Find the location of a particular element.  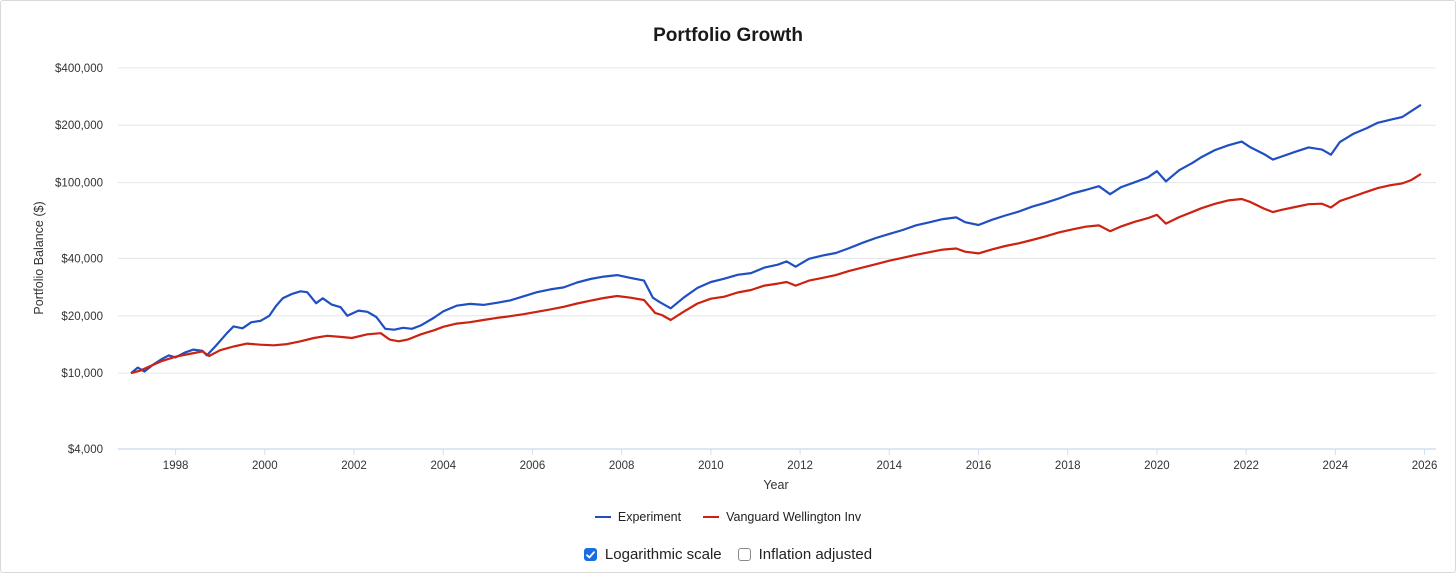

y-tick-label: $40,000 is located at coordinates (82, 259).